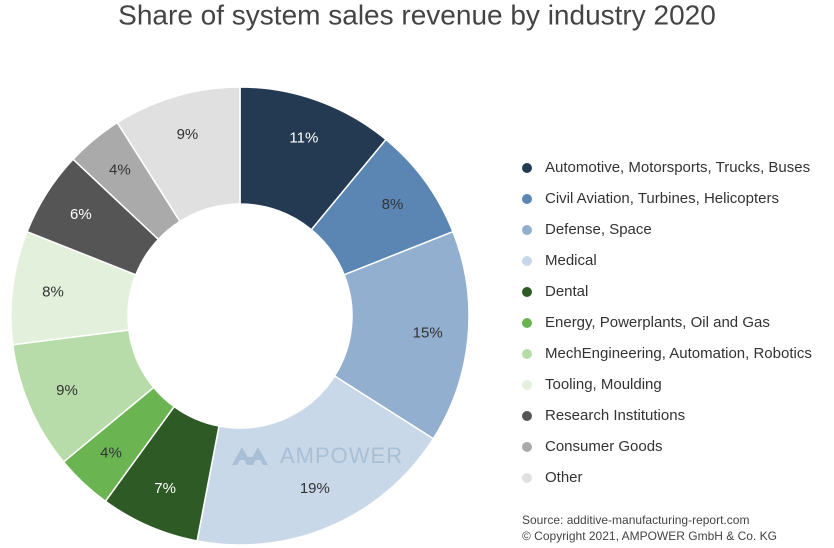 This screenshot has width=834, height=548. What do you see at coordinates (566, 291) in the screenshot?
I see `legend-label: Dental` at bounding box center [566, 291].